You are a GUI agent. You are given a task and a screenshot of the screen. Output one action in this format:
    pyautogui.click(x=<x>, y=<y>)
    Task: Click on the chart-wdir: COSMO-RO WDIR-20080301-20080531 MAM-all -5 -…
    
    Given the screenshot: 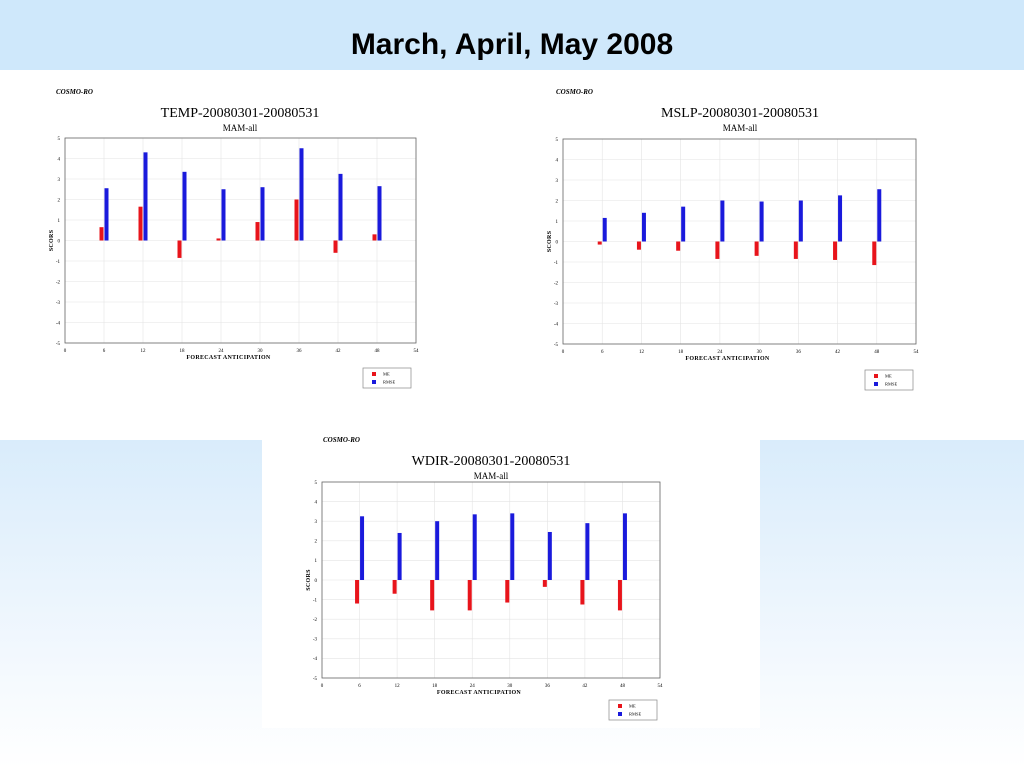 What is the action you would take?
    pyautogui.click(x=485, y=578)
    